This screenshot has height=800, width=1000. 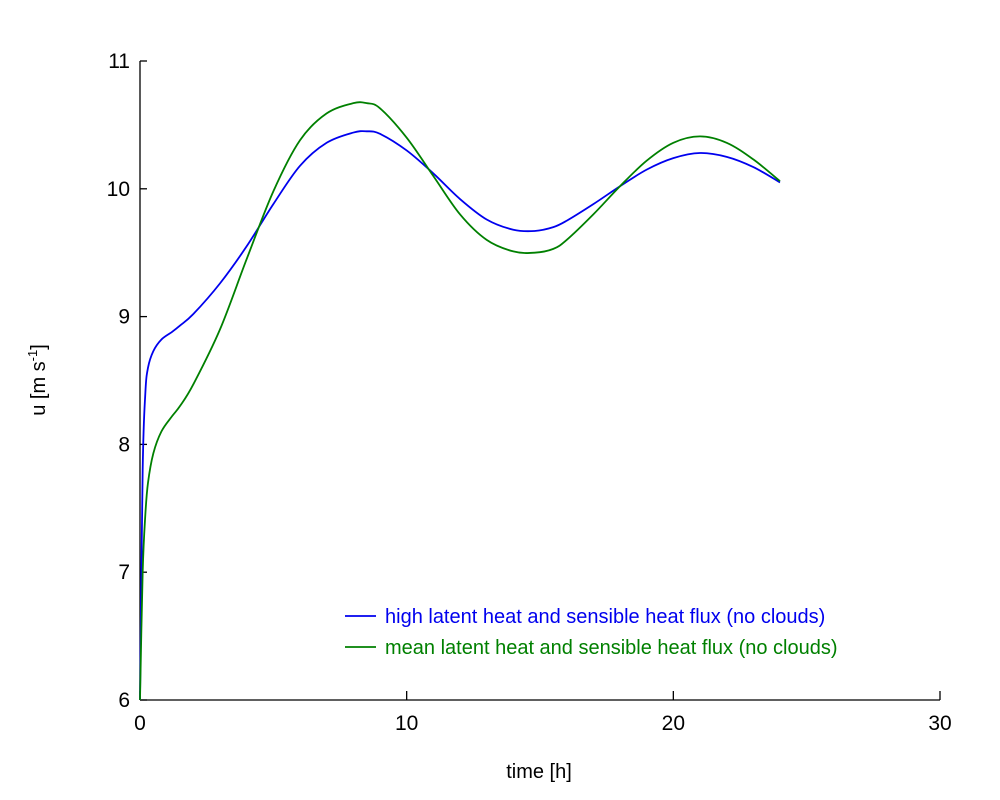 What do you see at coordinates (124, 572) in the screenshot?
I see `y-tick-label: 7` at bounding box center [124, 572].